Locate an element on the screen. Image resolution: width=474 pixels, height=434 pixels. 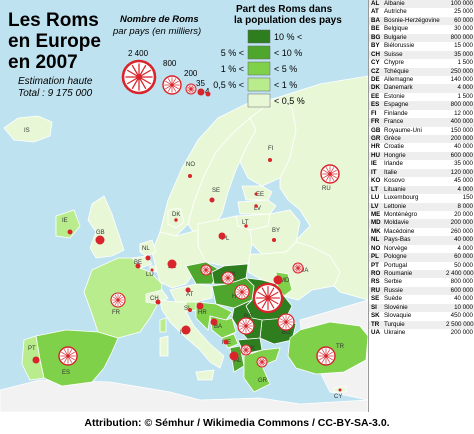
country-table-row: GR Grèce 200 000 is located at coordinates (421, 139).